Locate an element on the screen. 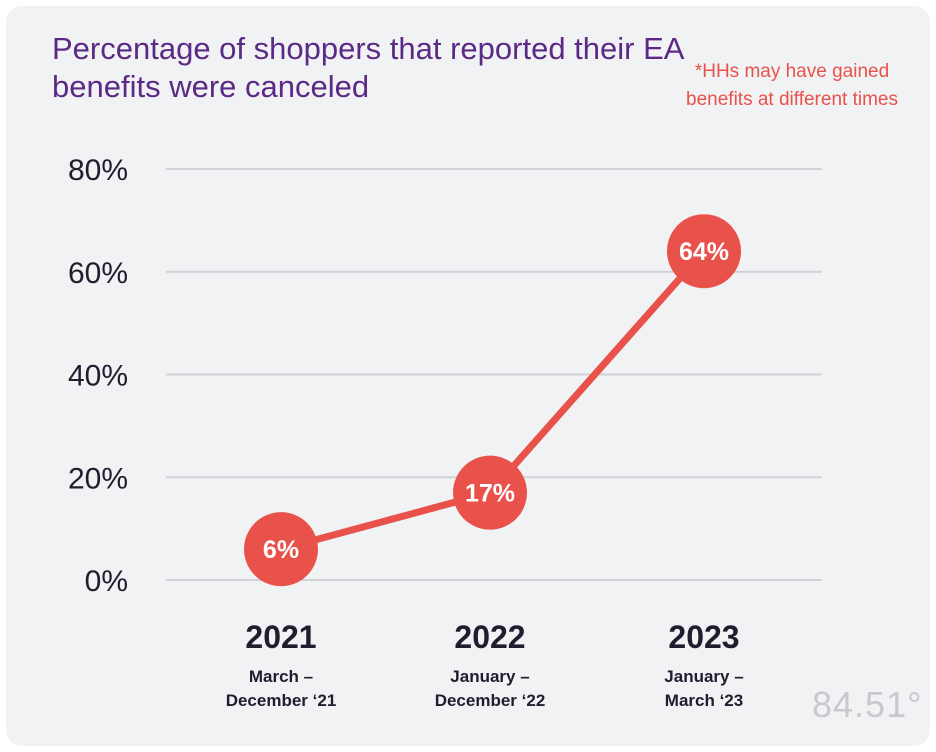 Image resolution: width=936 pixels, height=752 pixels. y-axis: 0% 20% 40% 60% 80% is located at coordinates (98, 376).